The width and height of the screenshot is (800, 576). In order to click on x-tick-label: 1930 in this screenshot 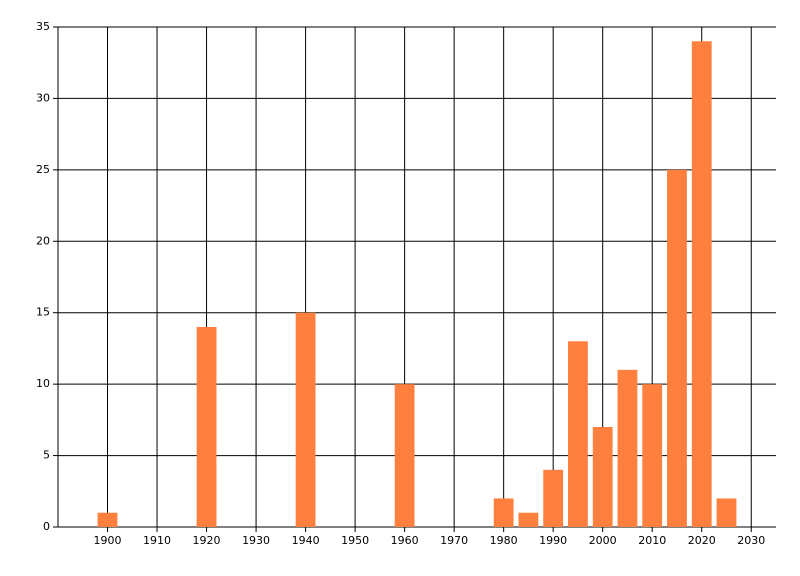, I will do `click(256, 540)`.